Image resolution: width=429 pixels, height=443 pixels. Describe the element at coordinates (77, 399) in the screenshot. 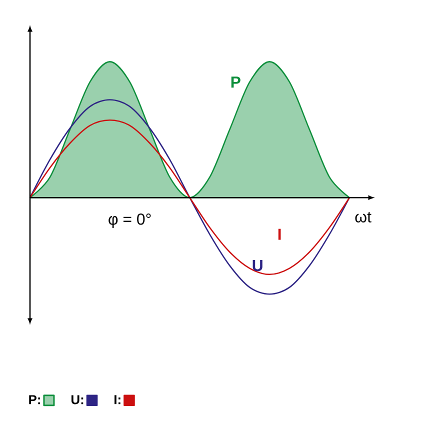

I see `legend-label: U:` at that location.